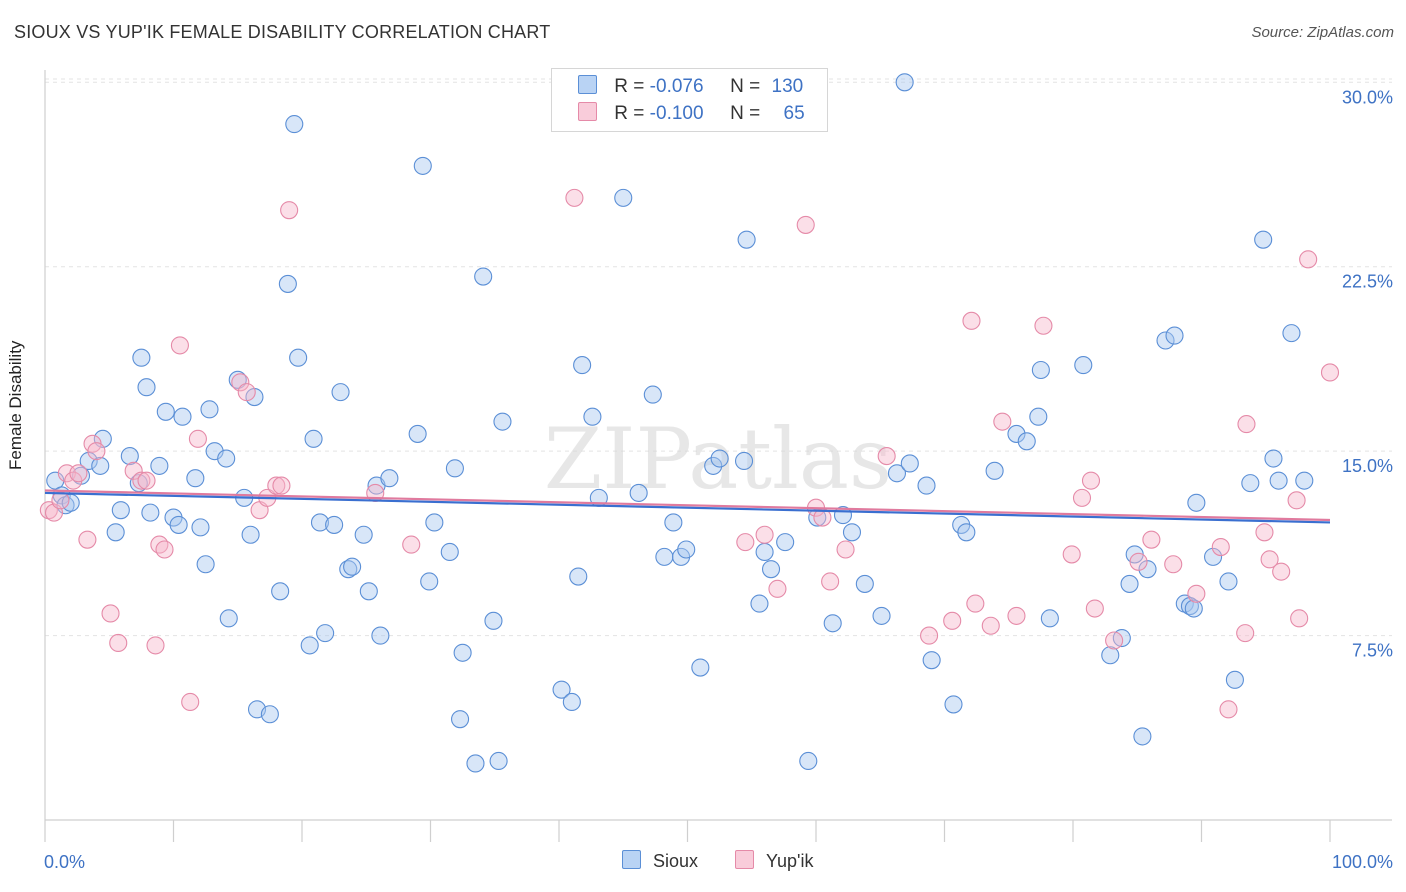 This screenshot has width=1406, height=892. What do you see at coordinates (629, 86) in the screenshot?
I see `legend-r-label: R =` at bounding box center [629, 86].